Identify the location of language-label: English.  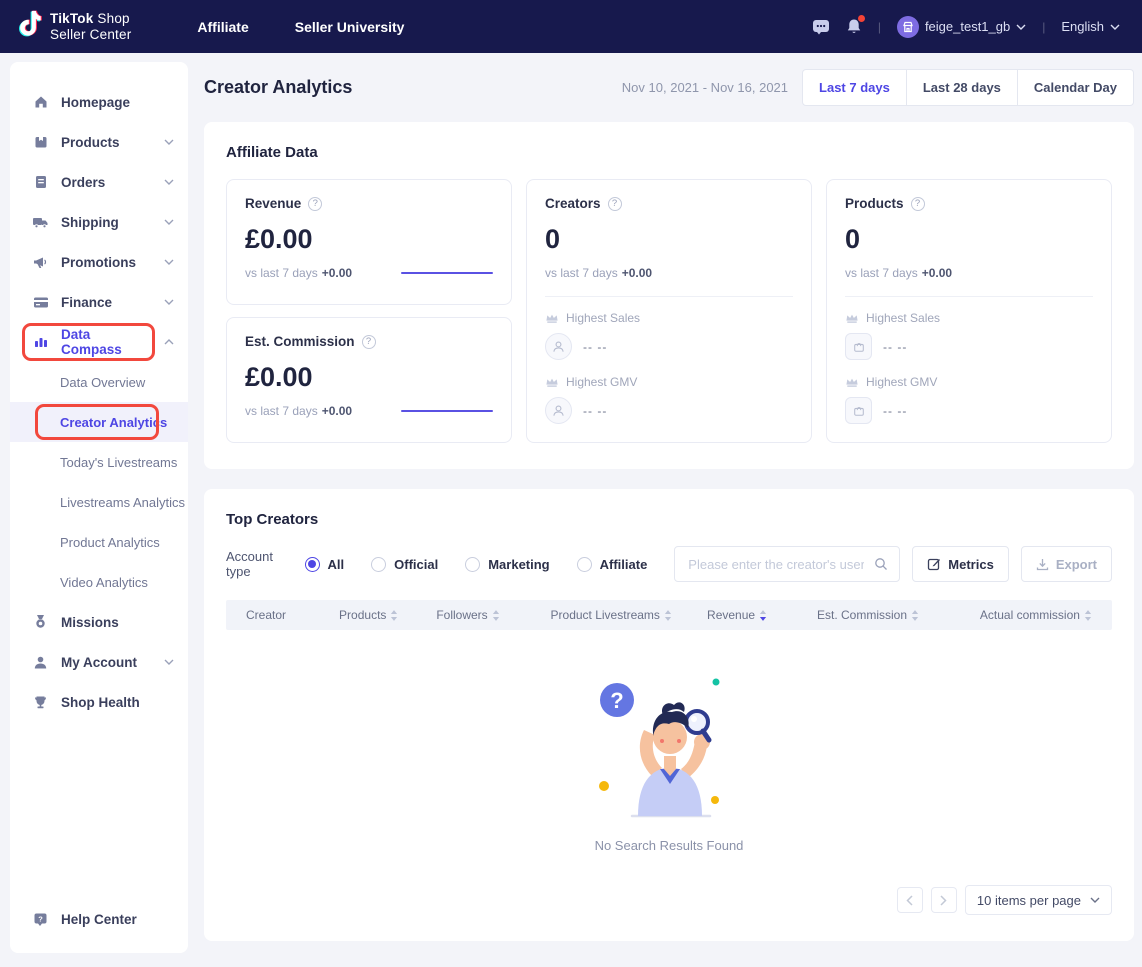
(1082, 26).